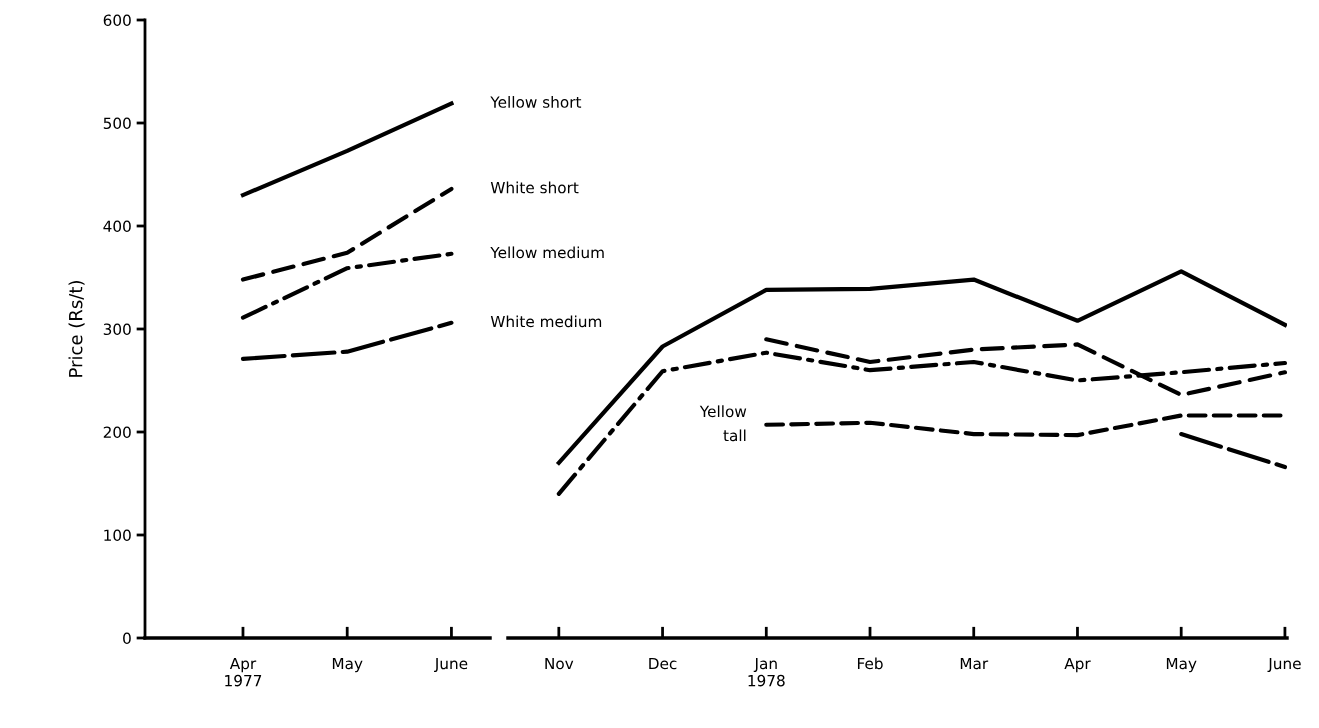  What do you see at coordinates (117, 226) in the screenshot?
I see `y-tick-label: 400` at bounding box center [117, 226].